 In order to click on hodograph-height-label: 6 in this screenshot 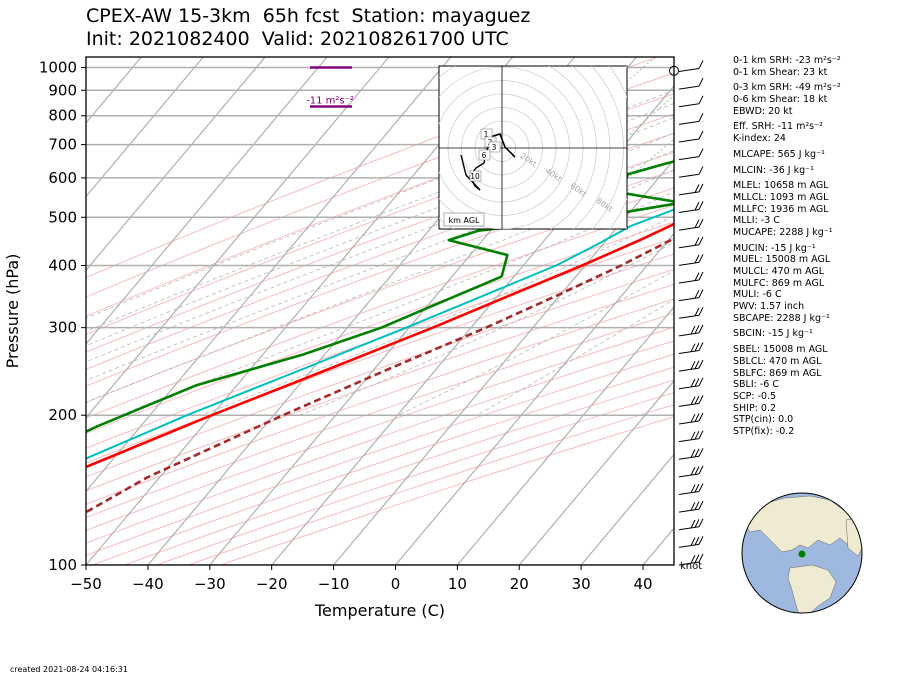, I will do `click(484, 155)`.